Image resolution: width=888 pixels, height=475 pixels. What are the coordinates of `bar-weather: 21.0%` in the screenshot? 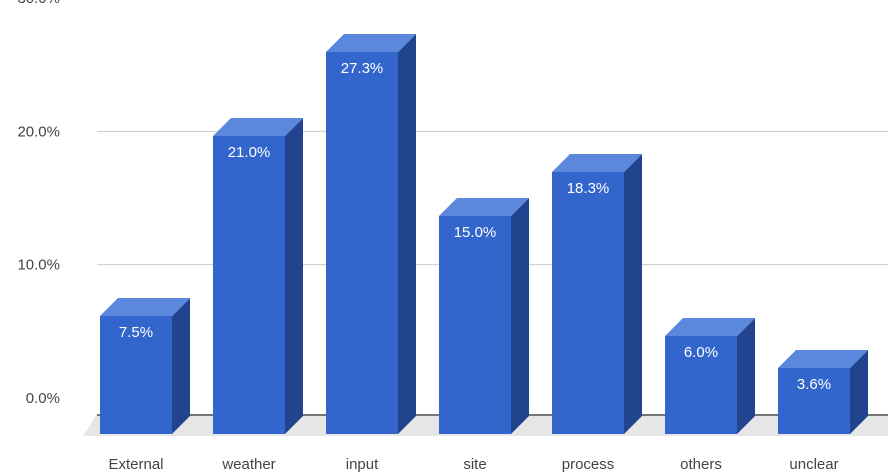 It's located at (258, 276).